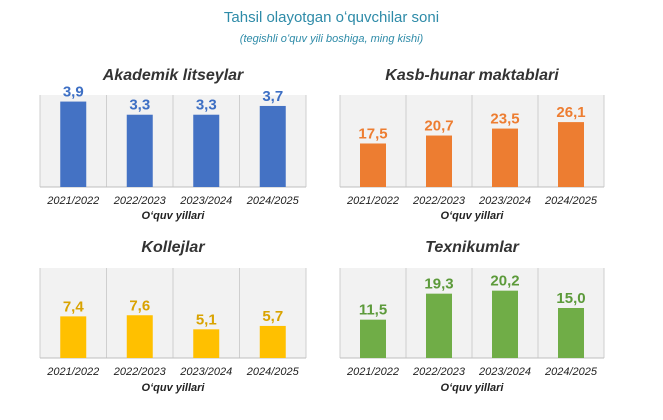 The height and width of the screenshot is (420, 663). I want to click on data-label: 23,5, so click(504, 119).